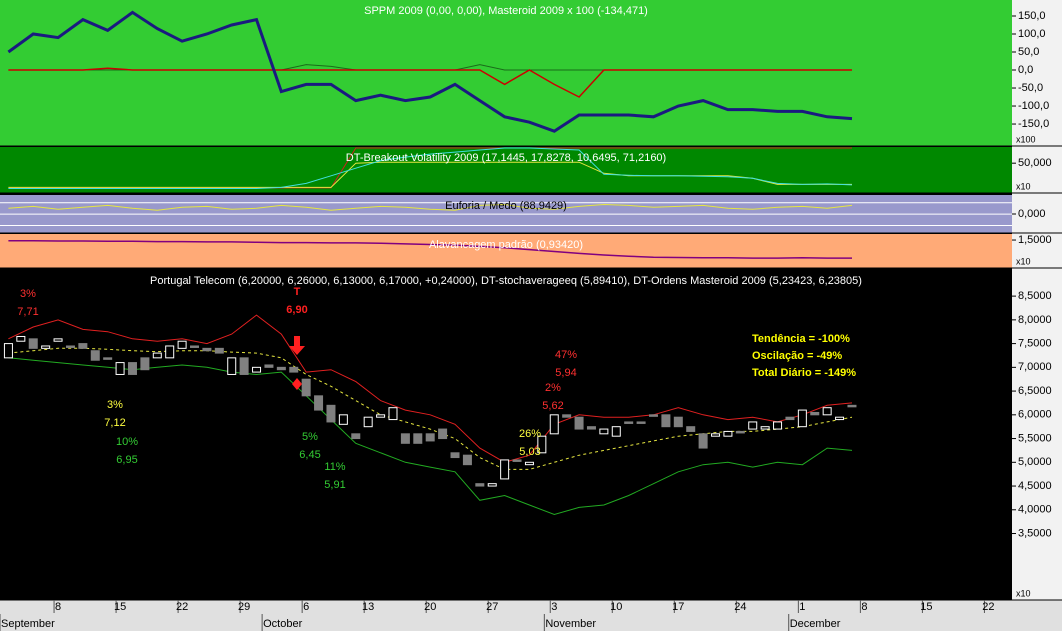 Image resolution: width=1062 pixels, height=631 pixels. What do you see at coordinates (1035, 240) in the screenshot?
I see `y-tick-label: 1,5000` at bounding box center [1035, 240].